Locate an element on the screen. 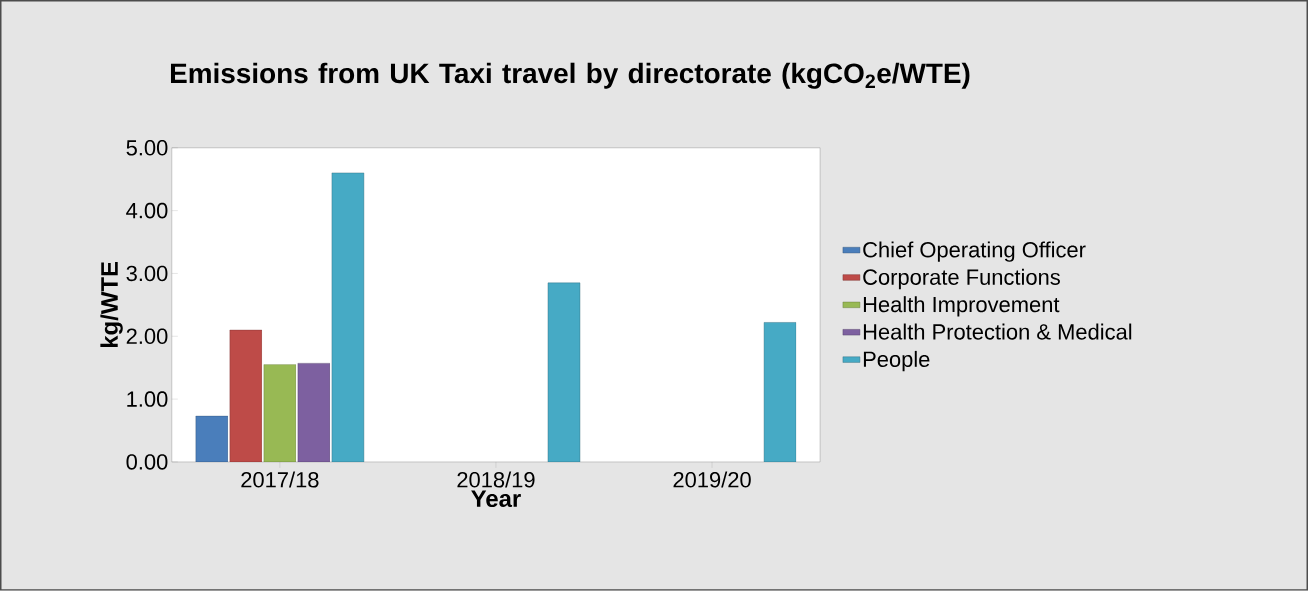 The height and width of the screenshot is (591, 1308). y-tick-label: 5.00 is located at coordinates (147, 148).